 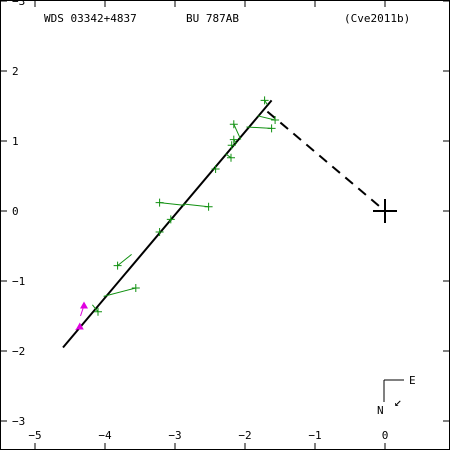 I want to click on x-tick-label: −2, so click(x=244, y=435).